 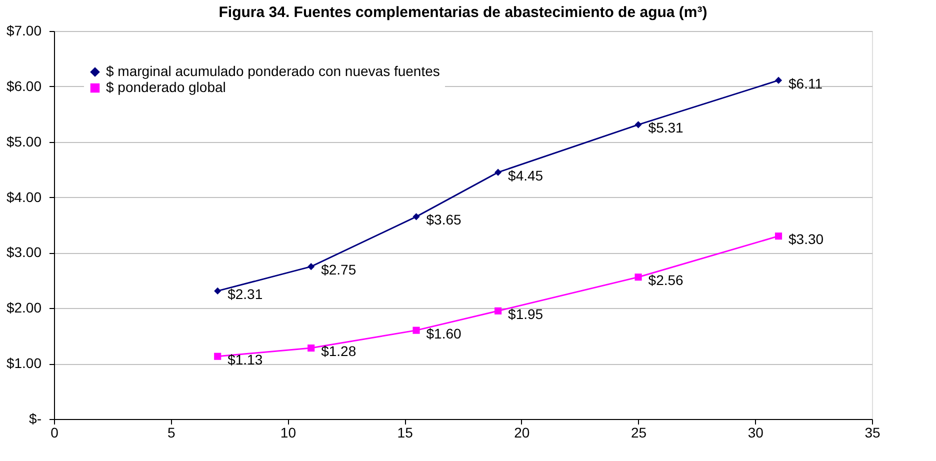 I want to click on data-label: $4.45, so click(x=526, y=175).